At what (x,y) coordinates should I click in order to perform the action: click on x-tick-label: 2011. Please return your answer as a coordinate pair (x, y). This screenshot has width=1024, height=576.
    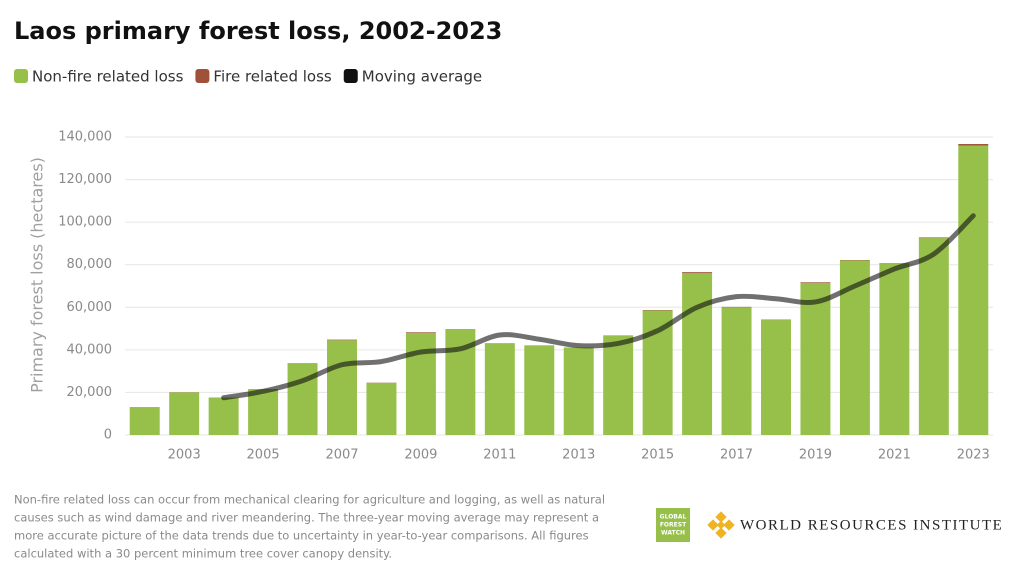
    Looking at the image, I should click on (499, 455).